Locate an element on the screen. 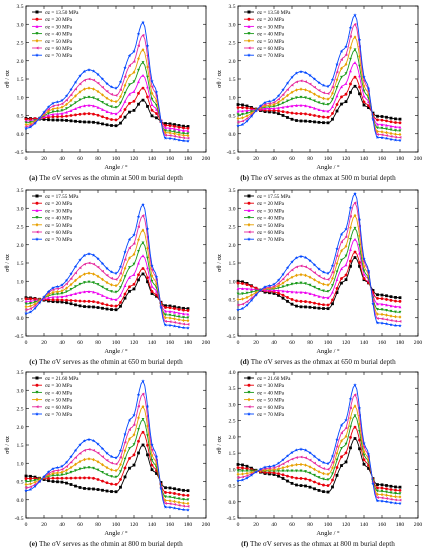  legend-marker is located at coordinates (249, 55).